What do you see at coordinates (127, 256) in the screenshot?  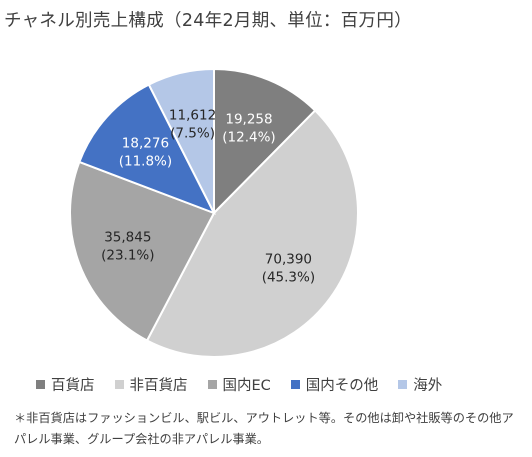 I see `slice-percent-label-2: (23.1%)` at bounding box center [127, 256].